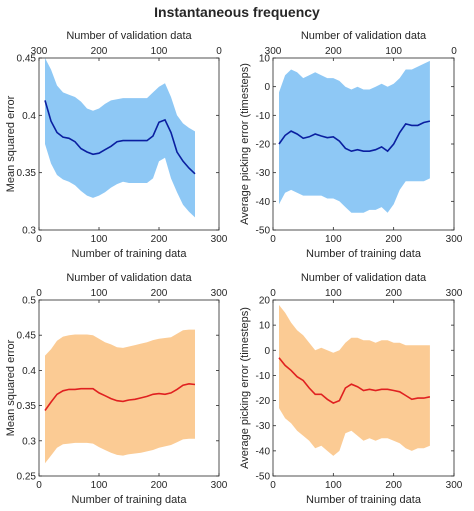 The image size is (474, 511). I want to click on y-tick-label: 20, so click(265, 301).